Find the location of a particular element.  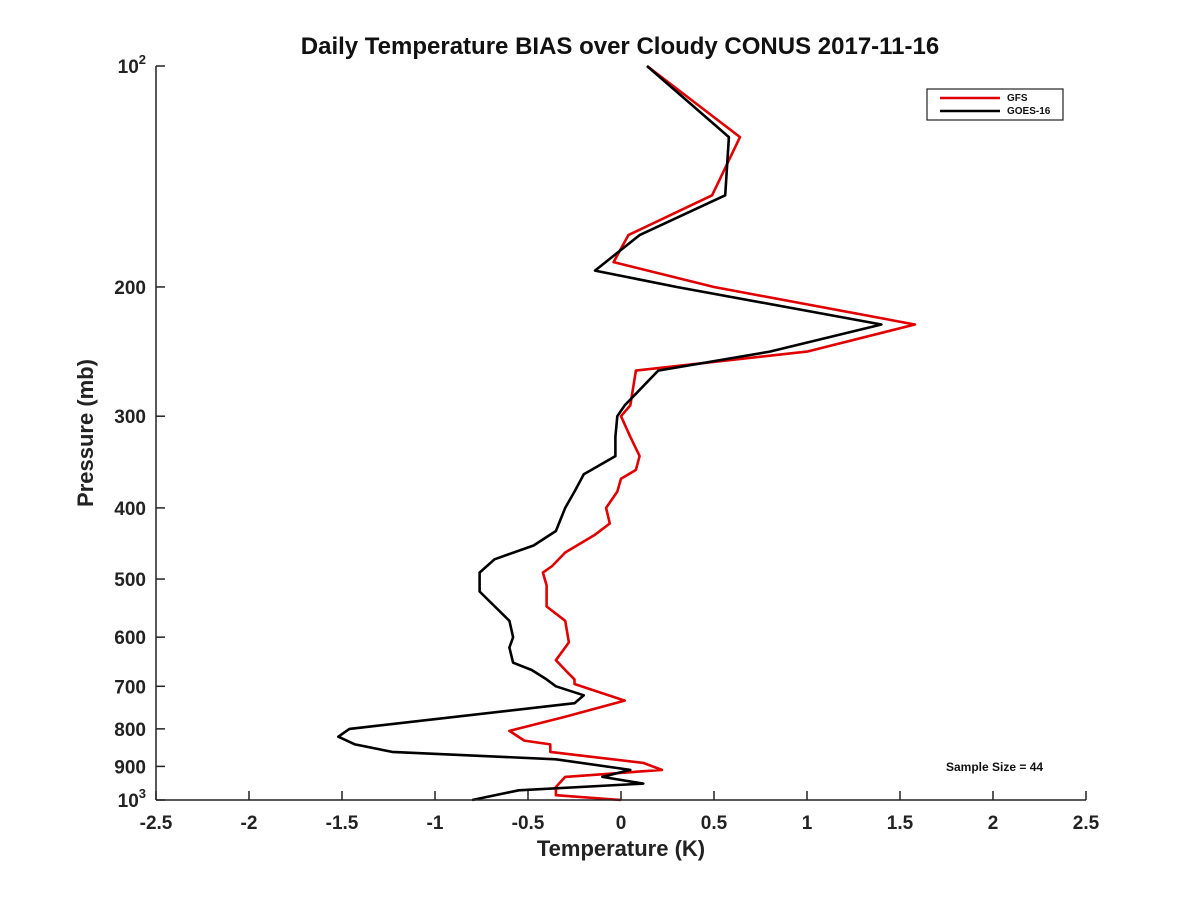

x-tick-label: 1 is located at coordinates (807, 823).